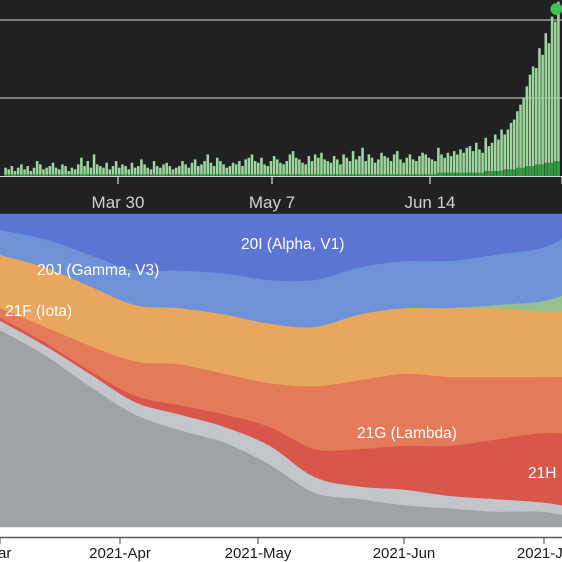 The height and width of the screenshot is (562, 562). Describe the element at coordinates (281, 247) in the screenshot. I see `area-band` at that location.